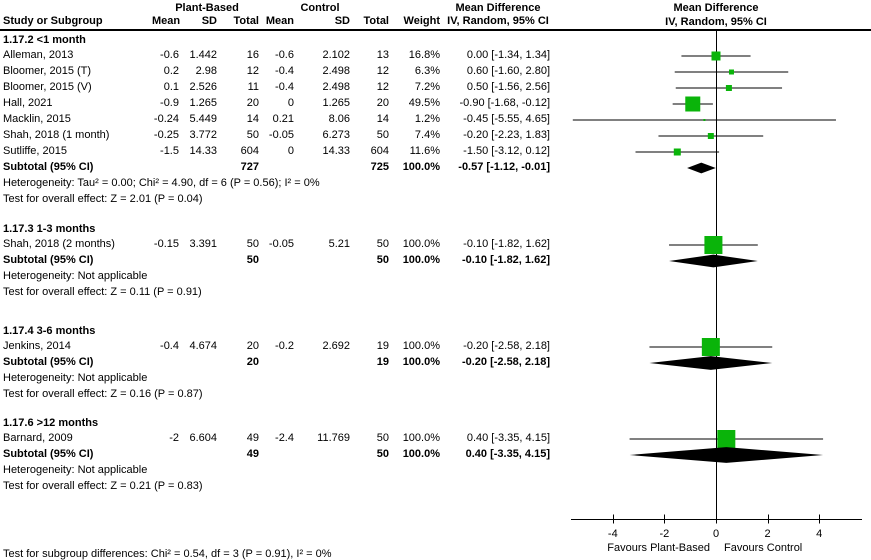 The width and height of the screenshot is (871, 560). I want to click on plot-ci-method-header: IV, Random, 95% CI, so click(716, 22).